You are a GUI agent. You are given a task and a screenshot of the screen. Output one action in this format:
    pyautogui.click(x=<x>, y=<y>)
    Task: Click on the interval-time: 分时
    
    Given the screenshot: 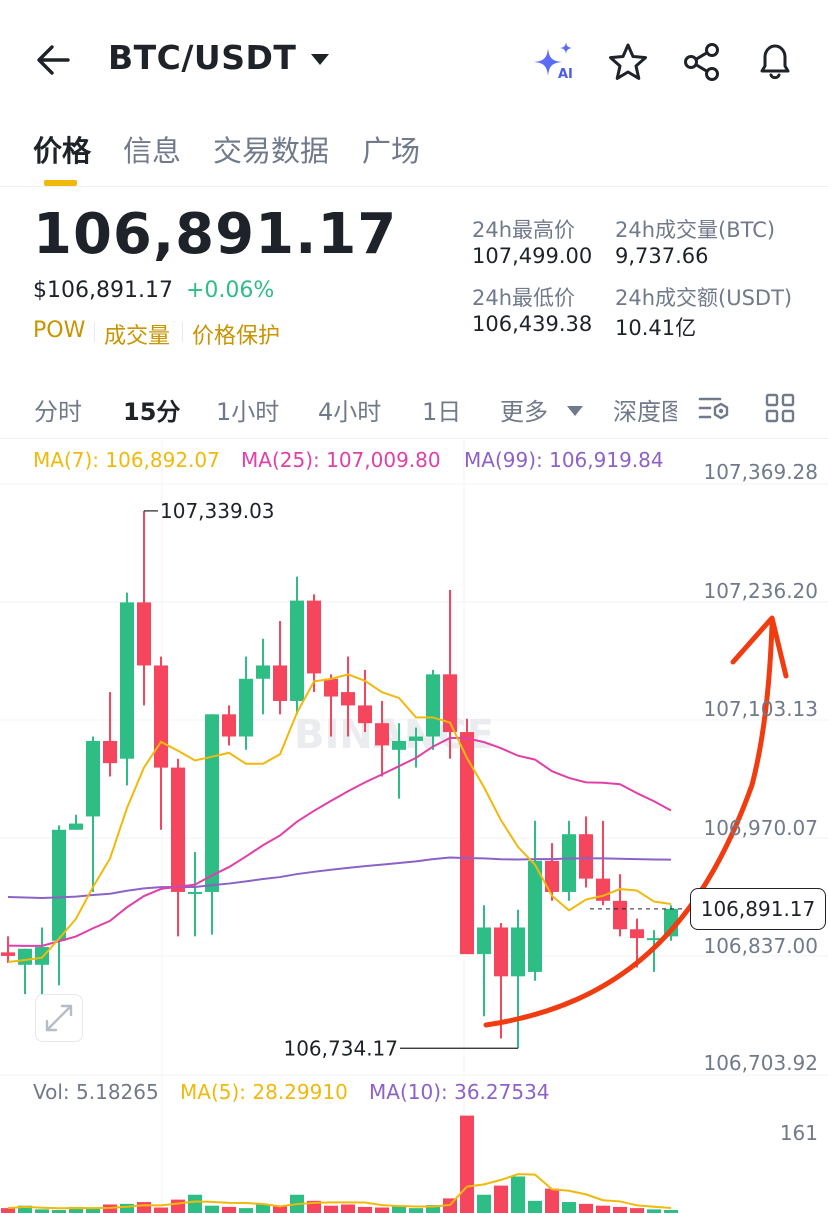 What is the action you would take?
    pyautogui.click(x=58, y=412)
    